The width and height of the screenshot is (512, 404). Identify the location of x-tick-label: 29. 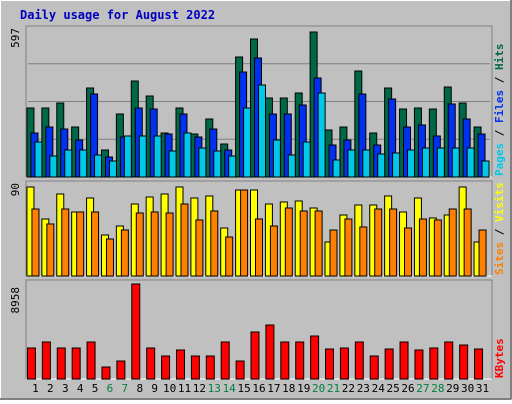
(452, 388).